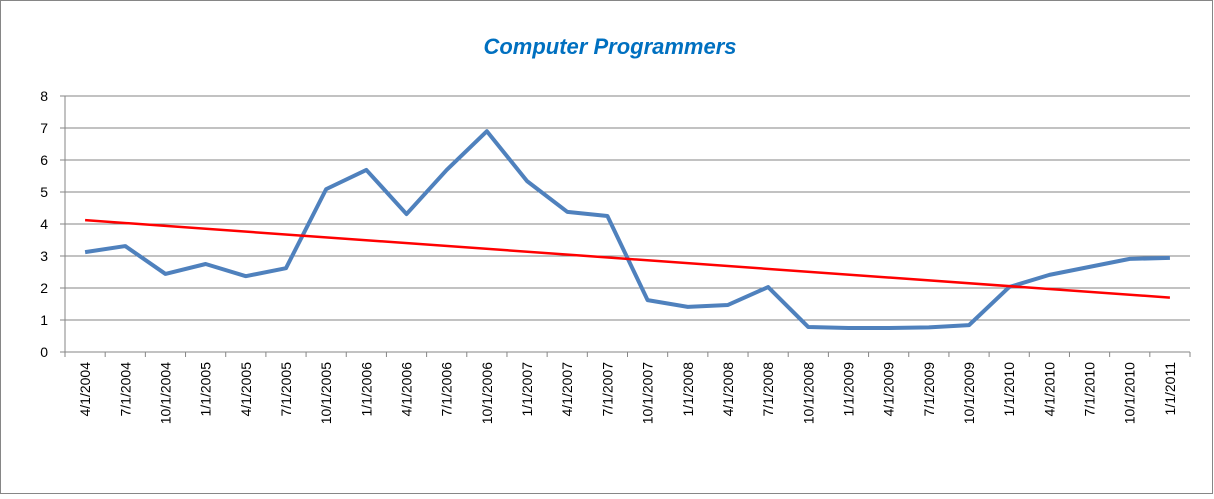 The width and height of the screenshot is (1214, 499). Describe the element at coordinates (366, 389) in the screenshot. I see `x-tick-label: 1/1/2006` at that location.